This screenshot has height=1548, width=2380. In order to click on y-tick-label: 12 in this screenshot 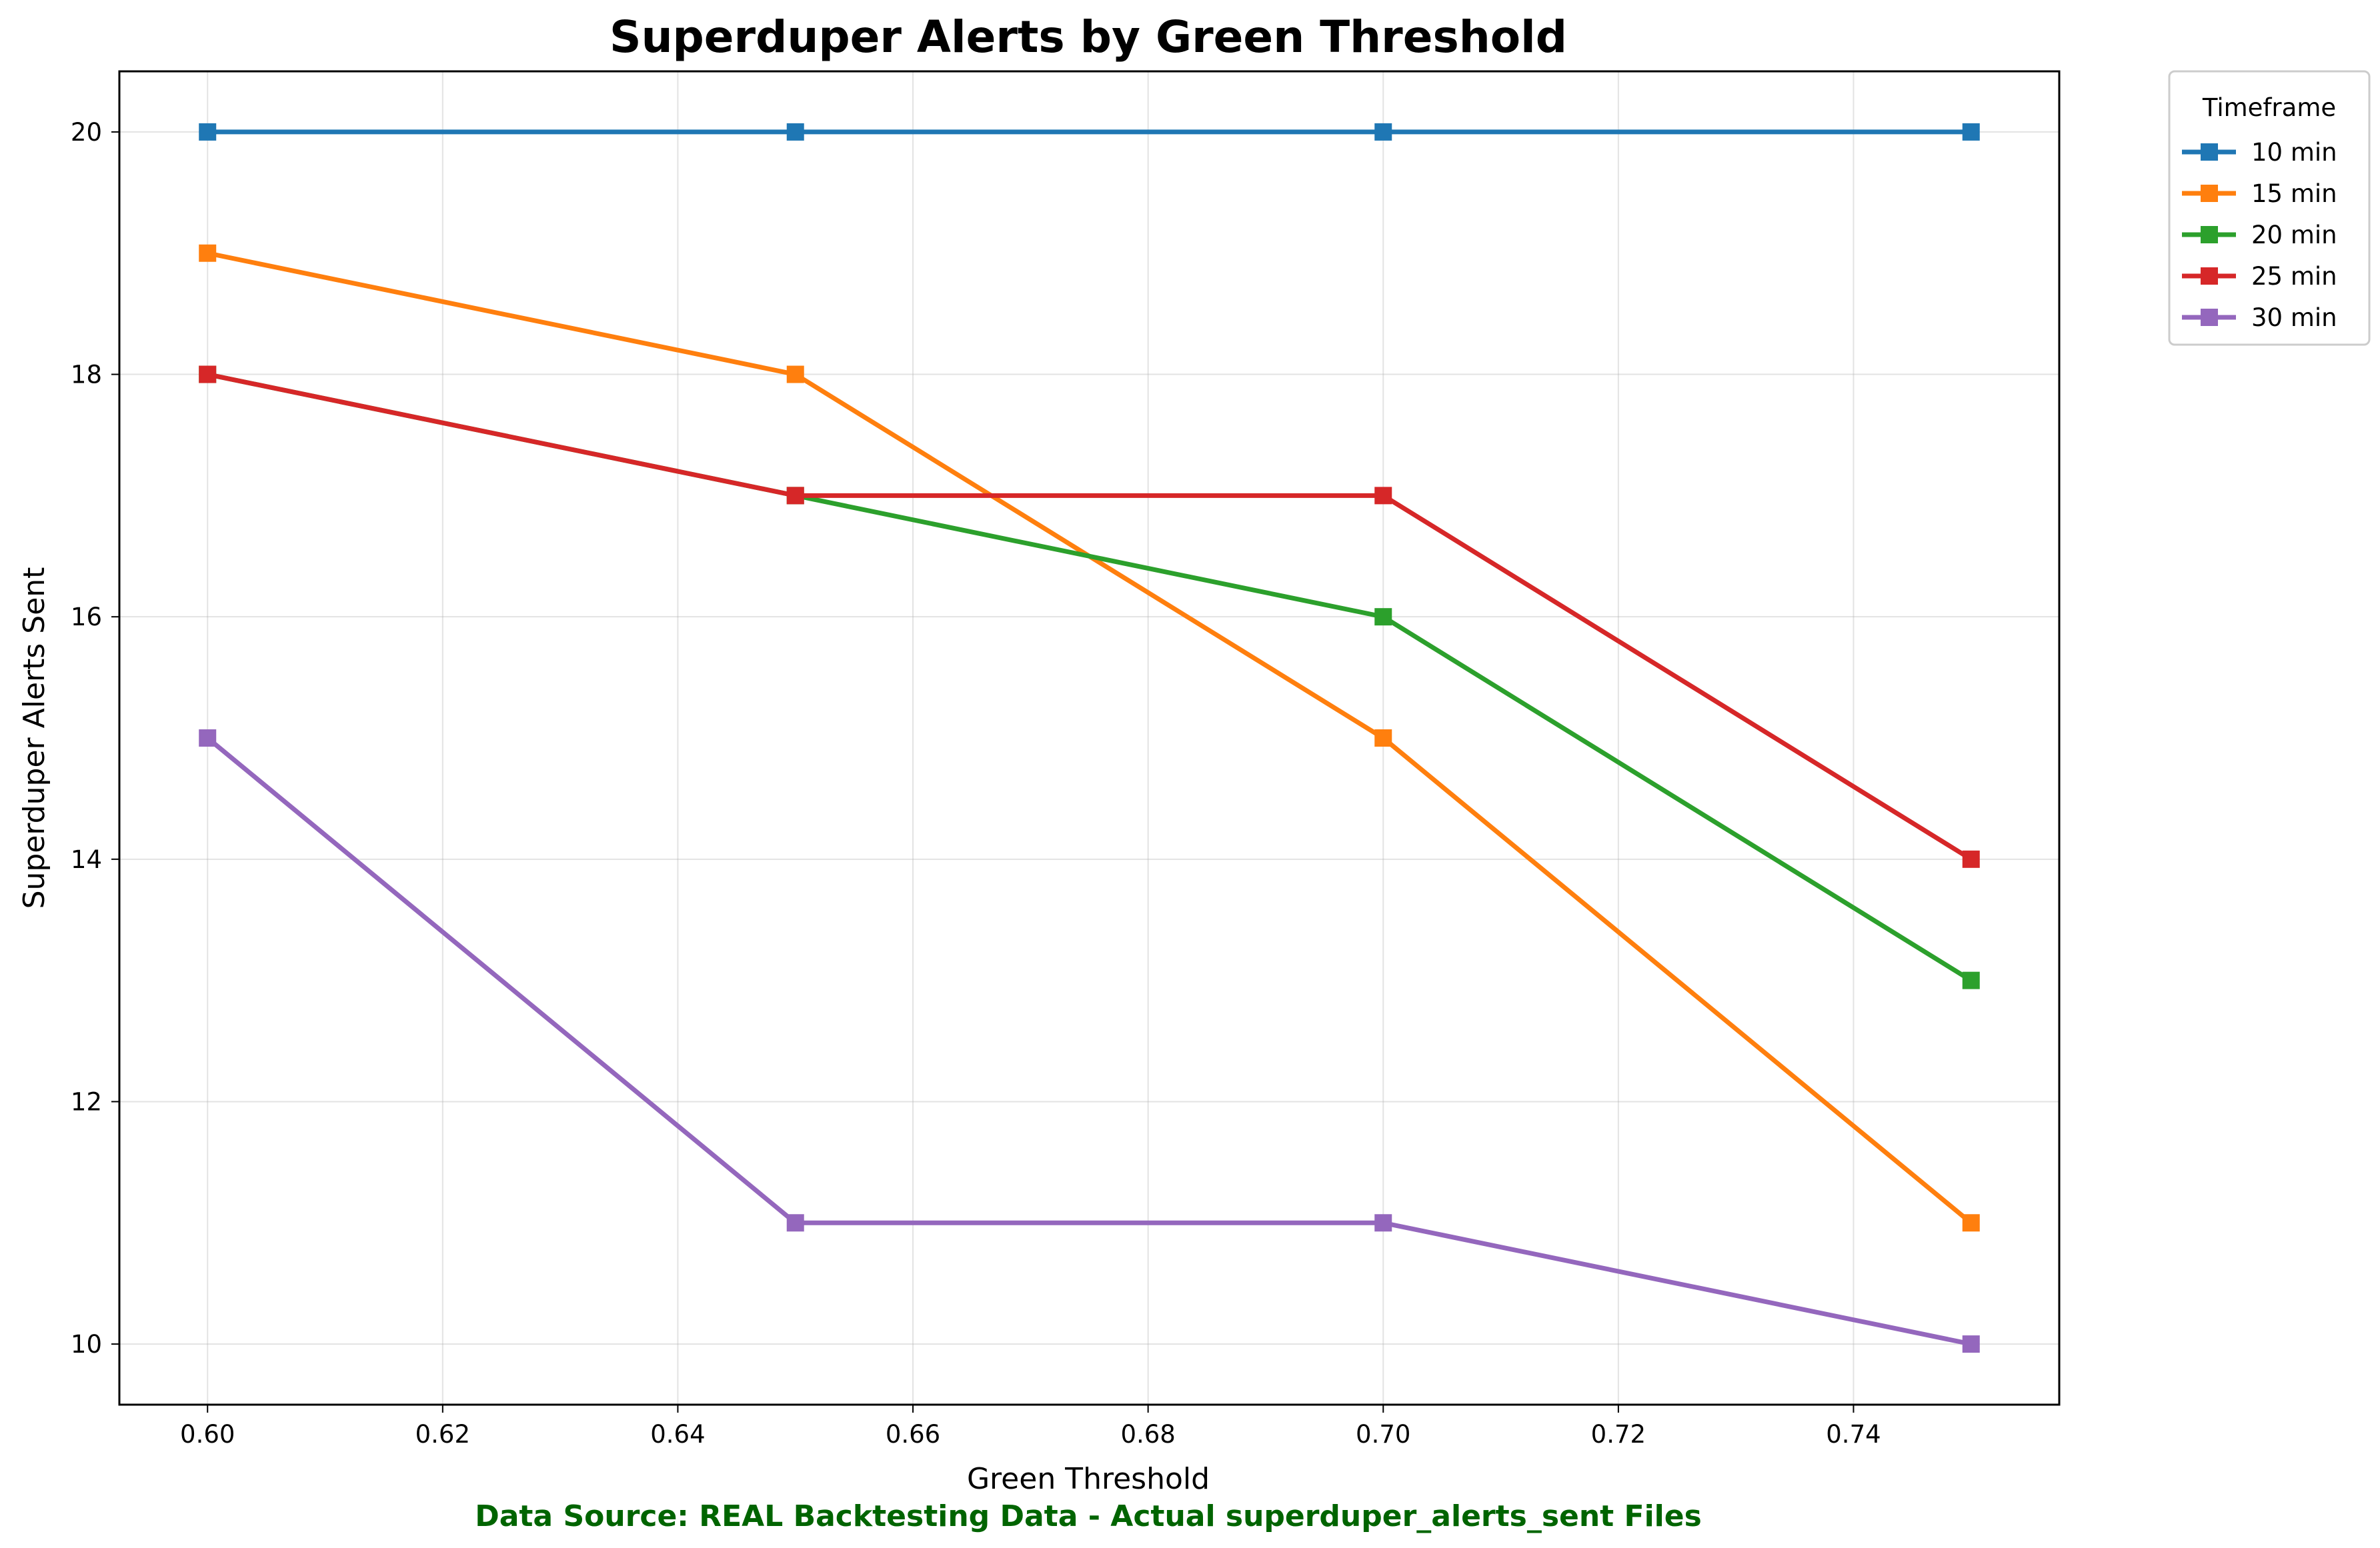, I will do `click(86, 1101)`.